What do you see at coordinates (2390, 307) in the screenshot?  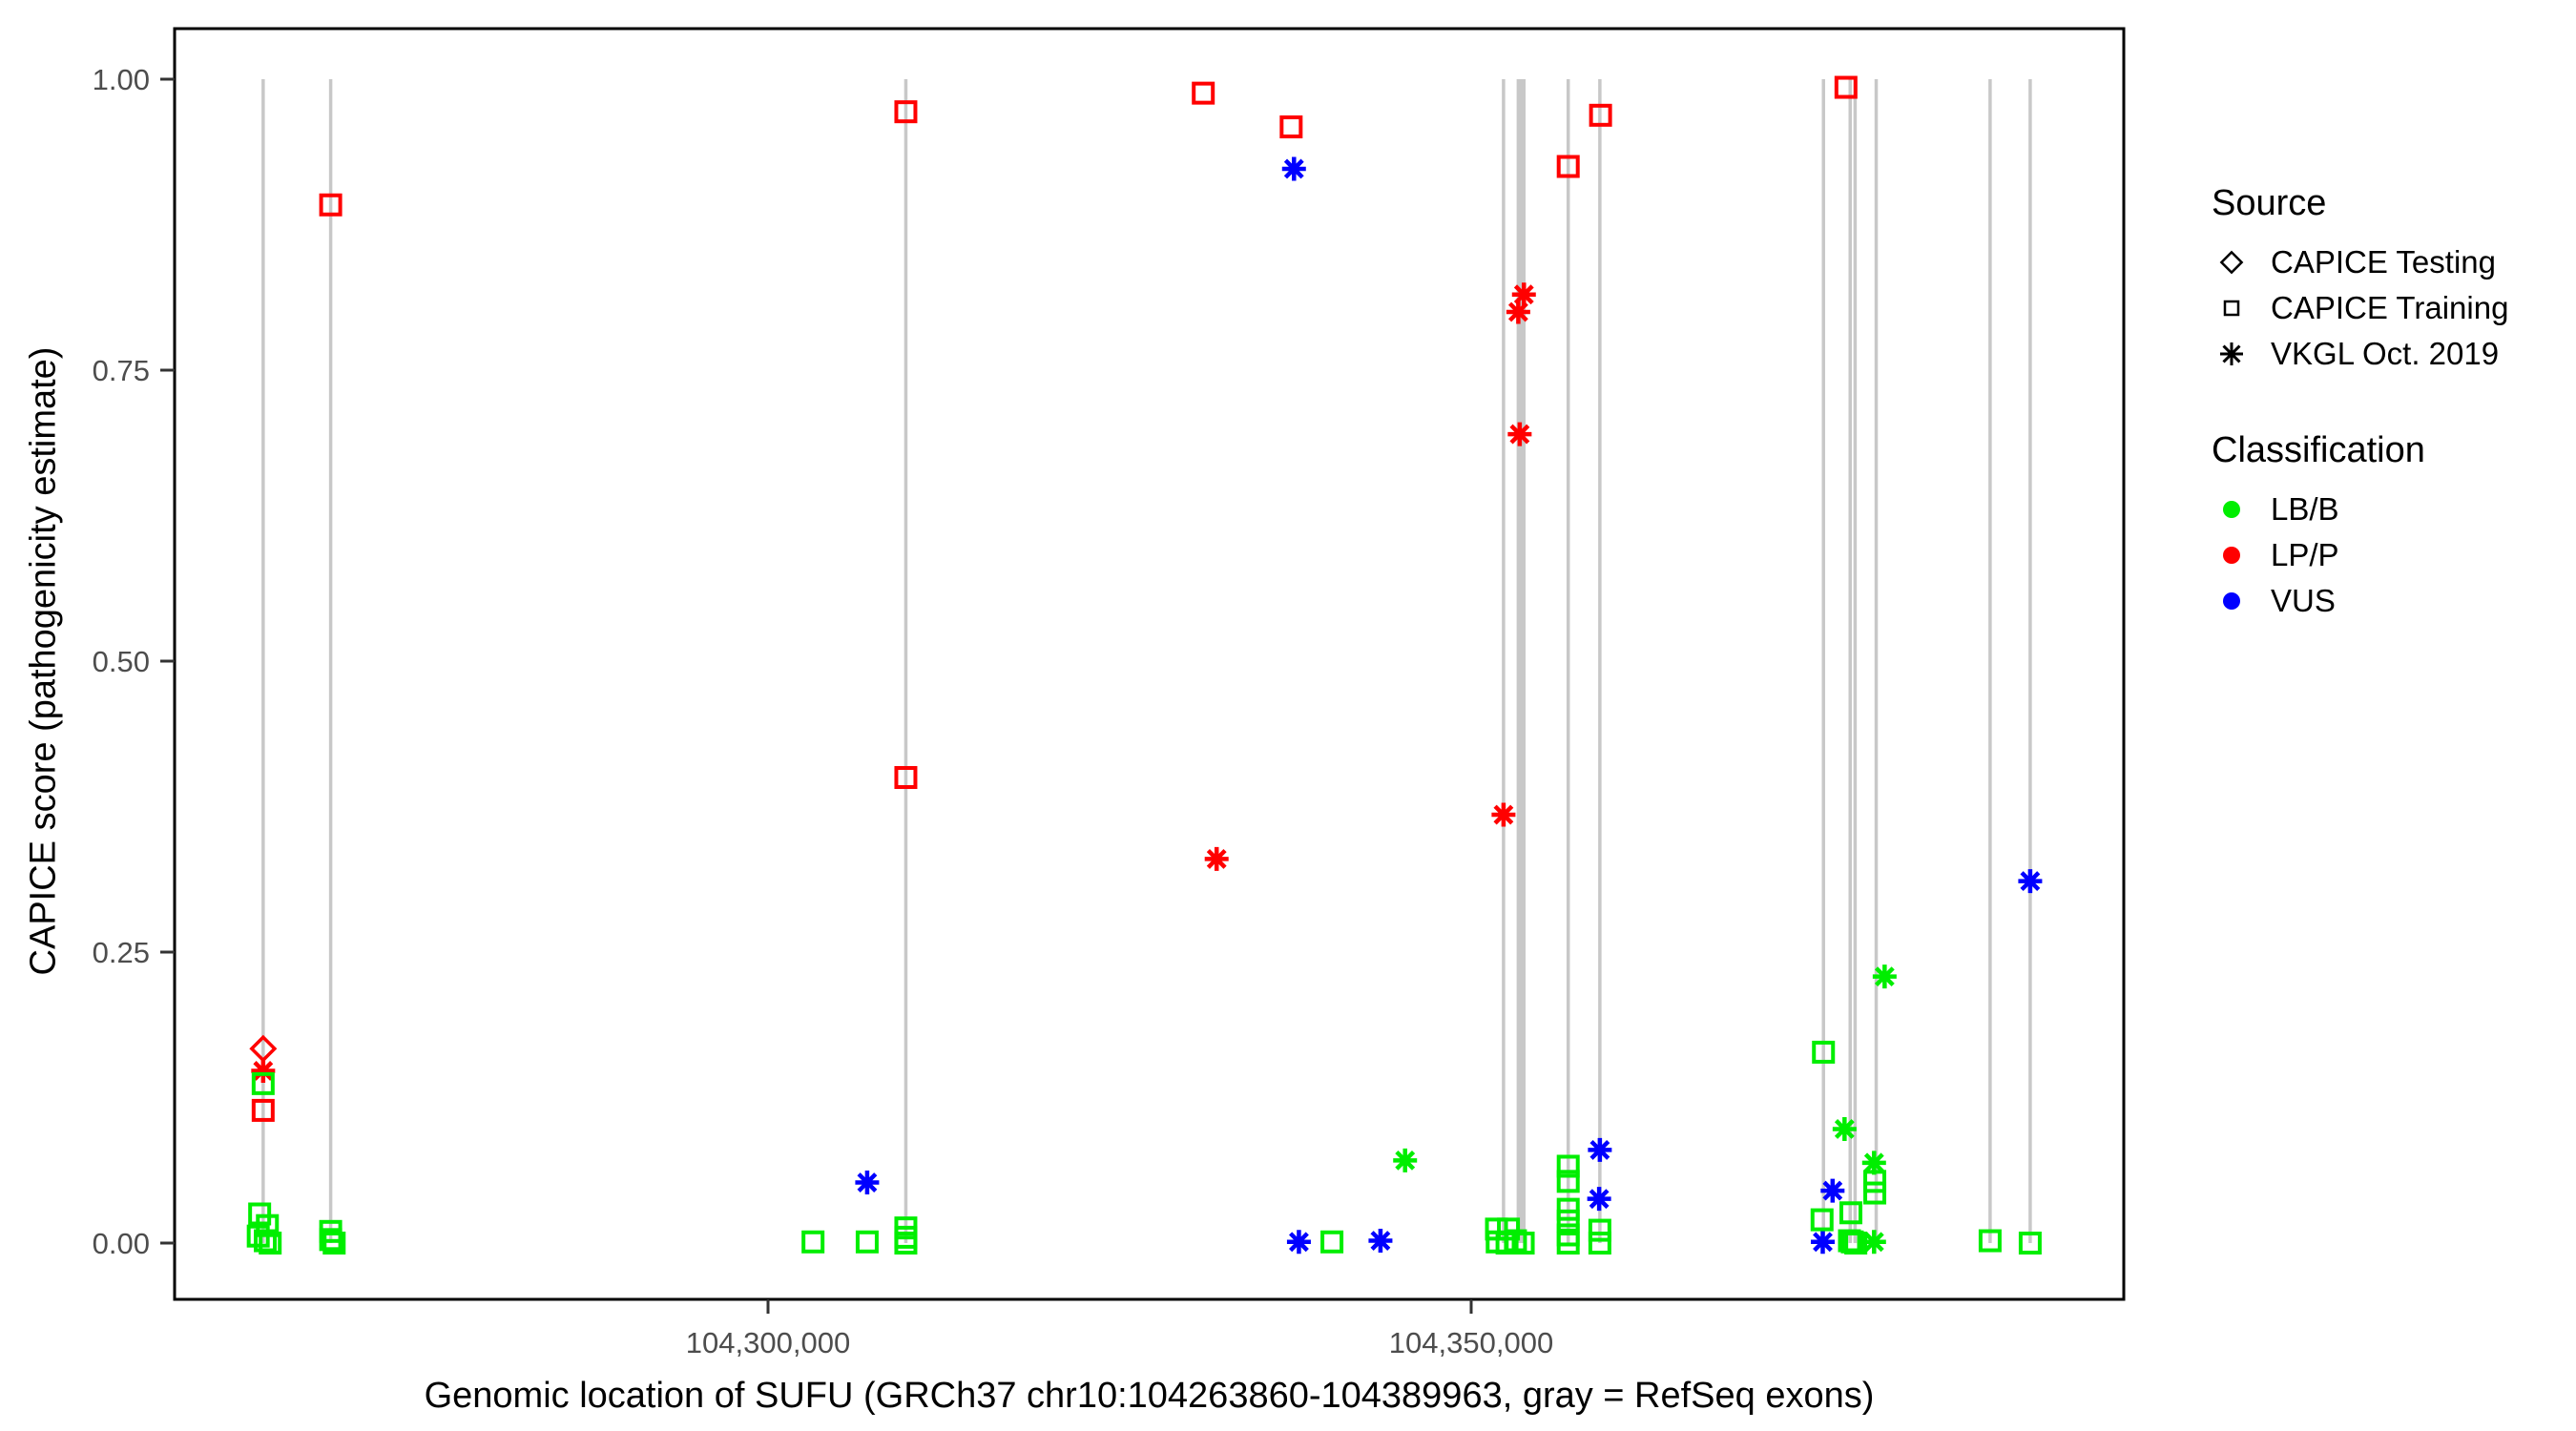 I see `legend-item-label: CAPICE Training` at bounding box center [2390, 307].